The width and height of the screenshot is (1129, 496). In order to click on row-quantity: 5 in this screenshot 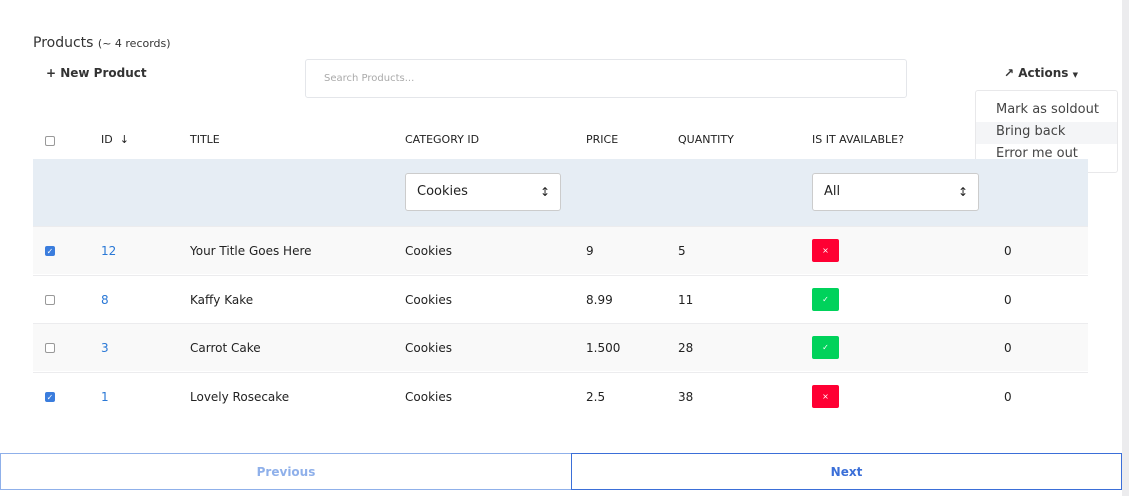, I will do `click(682, 251)`.